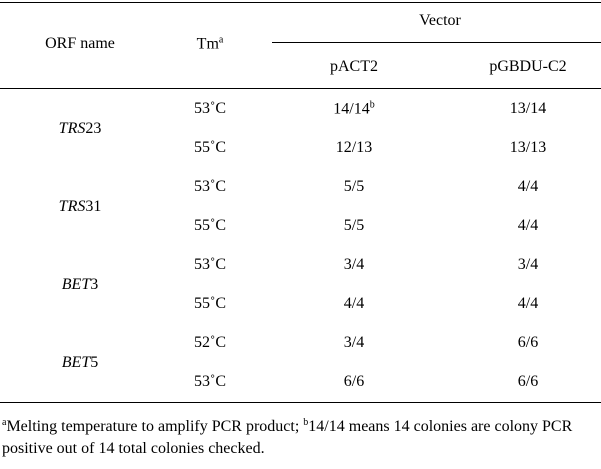 This screenshot has width=601, height=469. I want to click on pact2-cell: 14/14b, so click(354, 108).